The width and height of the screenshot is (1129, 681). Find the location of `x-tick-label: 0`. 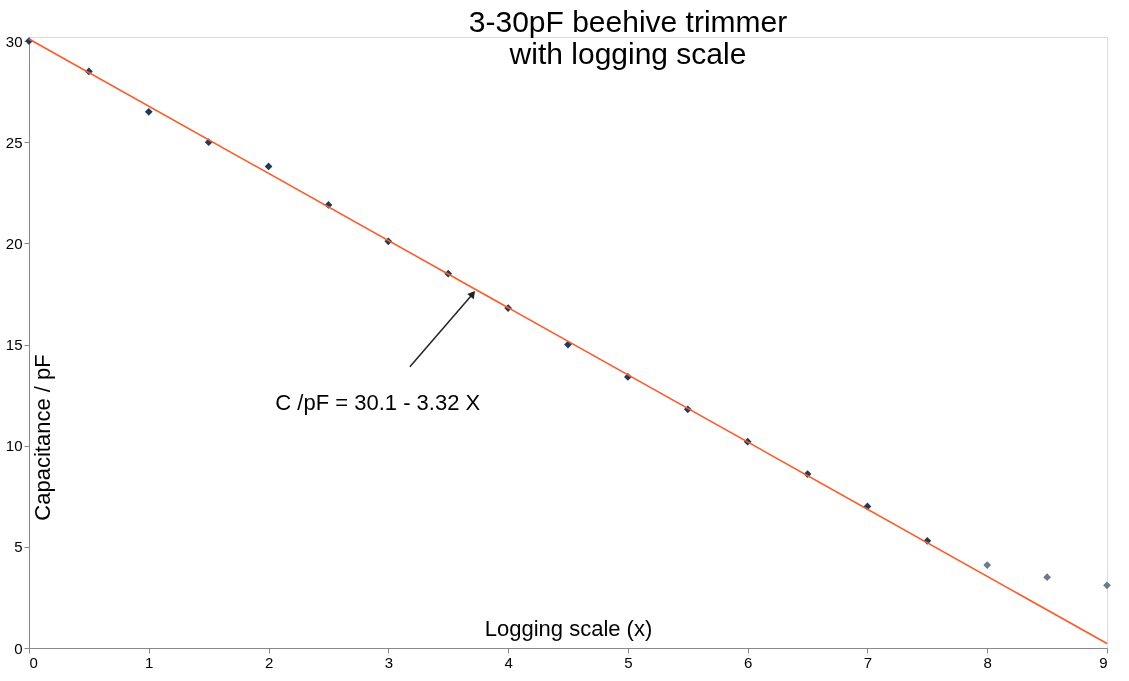

x-tick-label: 0 is located at coordinates (33, 662).